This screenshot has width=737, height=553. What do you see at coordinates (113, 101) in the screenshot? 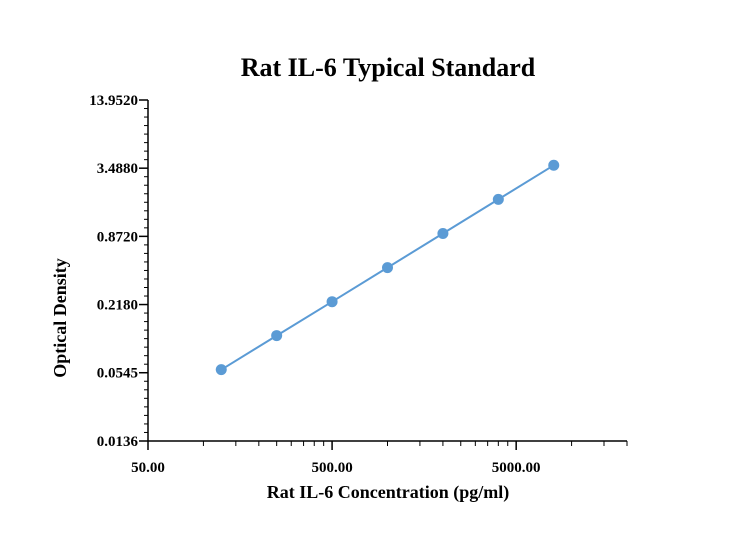
I see `y-tick-label: 13.9520` at bounding box center [113, 101].